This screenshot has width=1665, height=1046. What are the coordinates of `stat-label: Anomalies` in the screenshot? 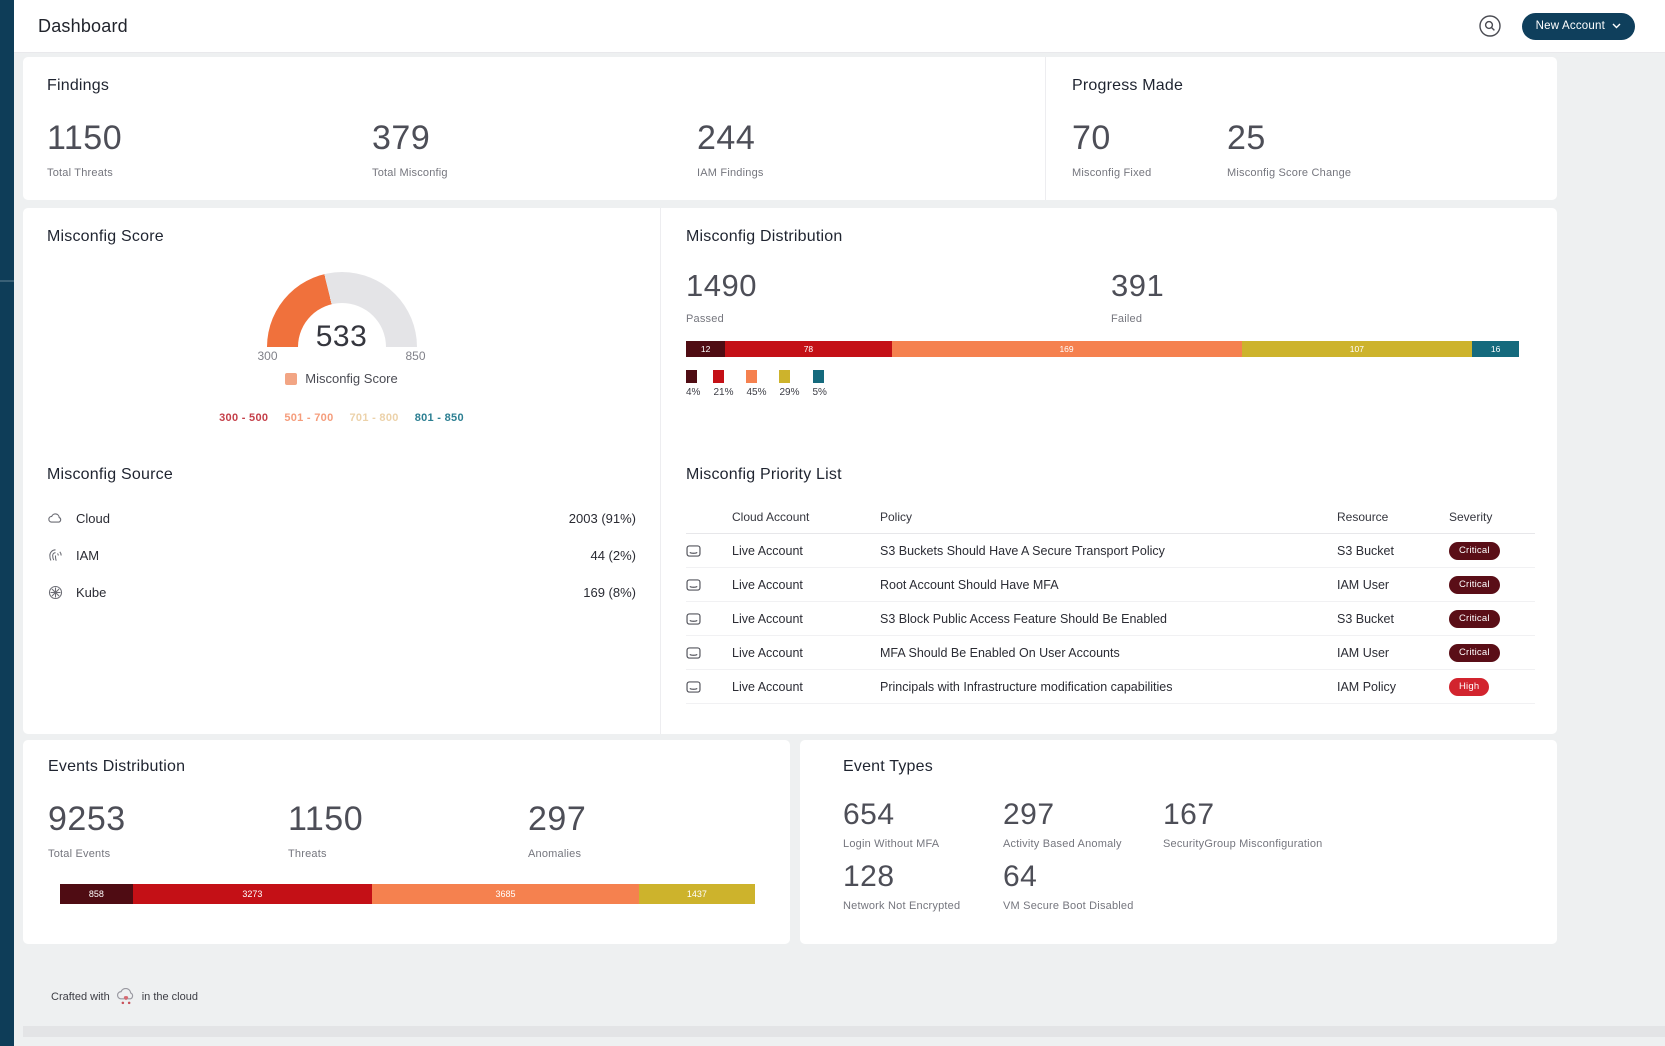 It's located at (555, 854).